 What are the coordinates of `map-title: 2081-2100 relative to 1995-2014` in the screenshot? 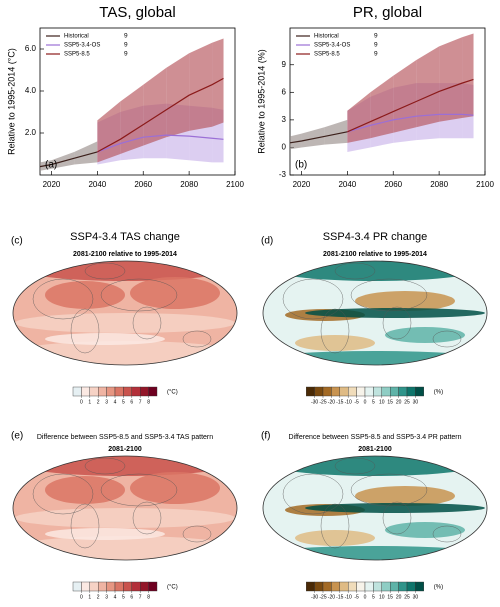 It's located at (125, 254).